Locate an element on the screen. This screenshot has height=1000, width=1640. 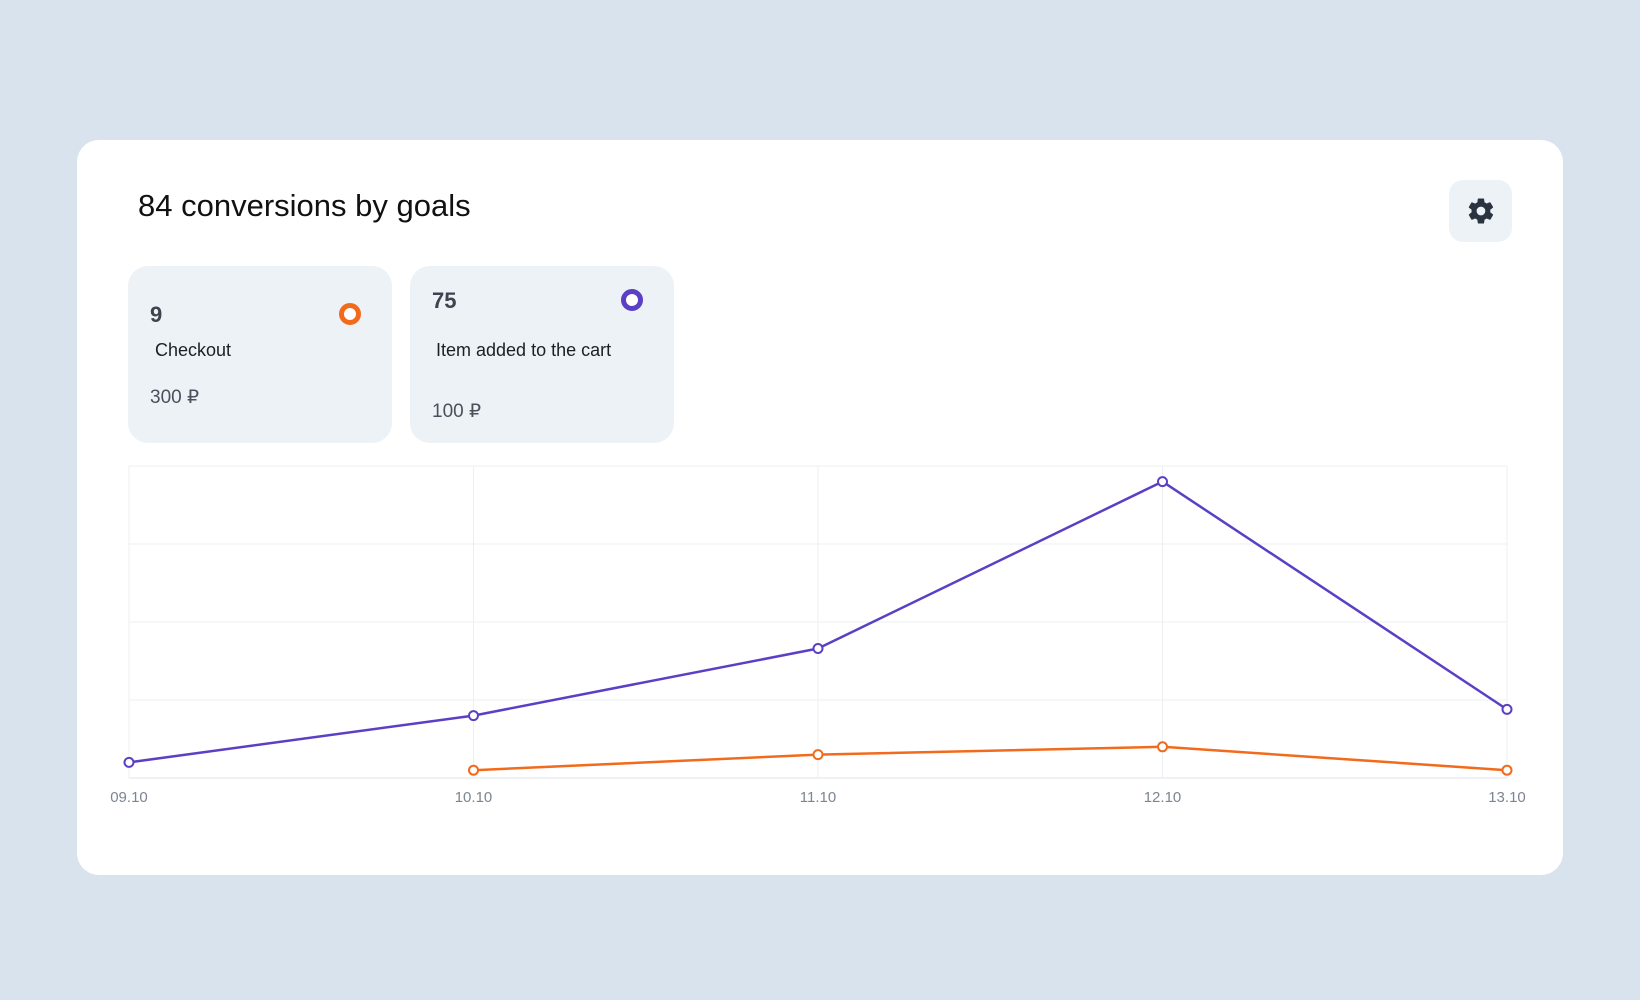
settings-button is located at coordinates (1480, 211).